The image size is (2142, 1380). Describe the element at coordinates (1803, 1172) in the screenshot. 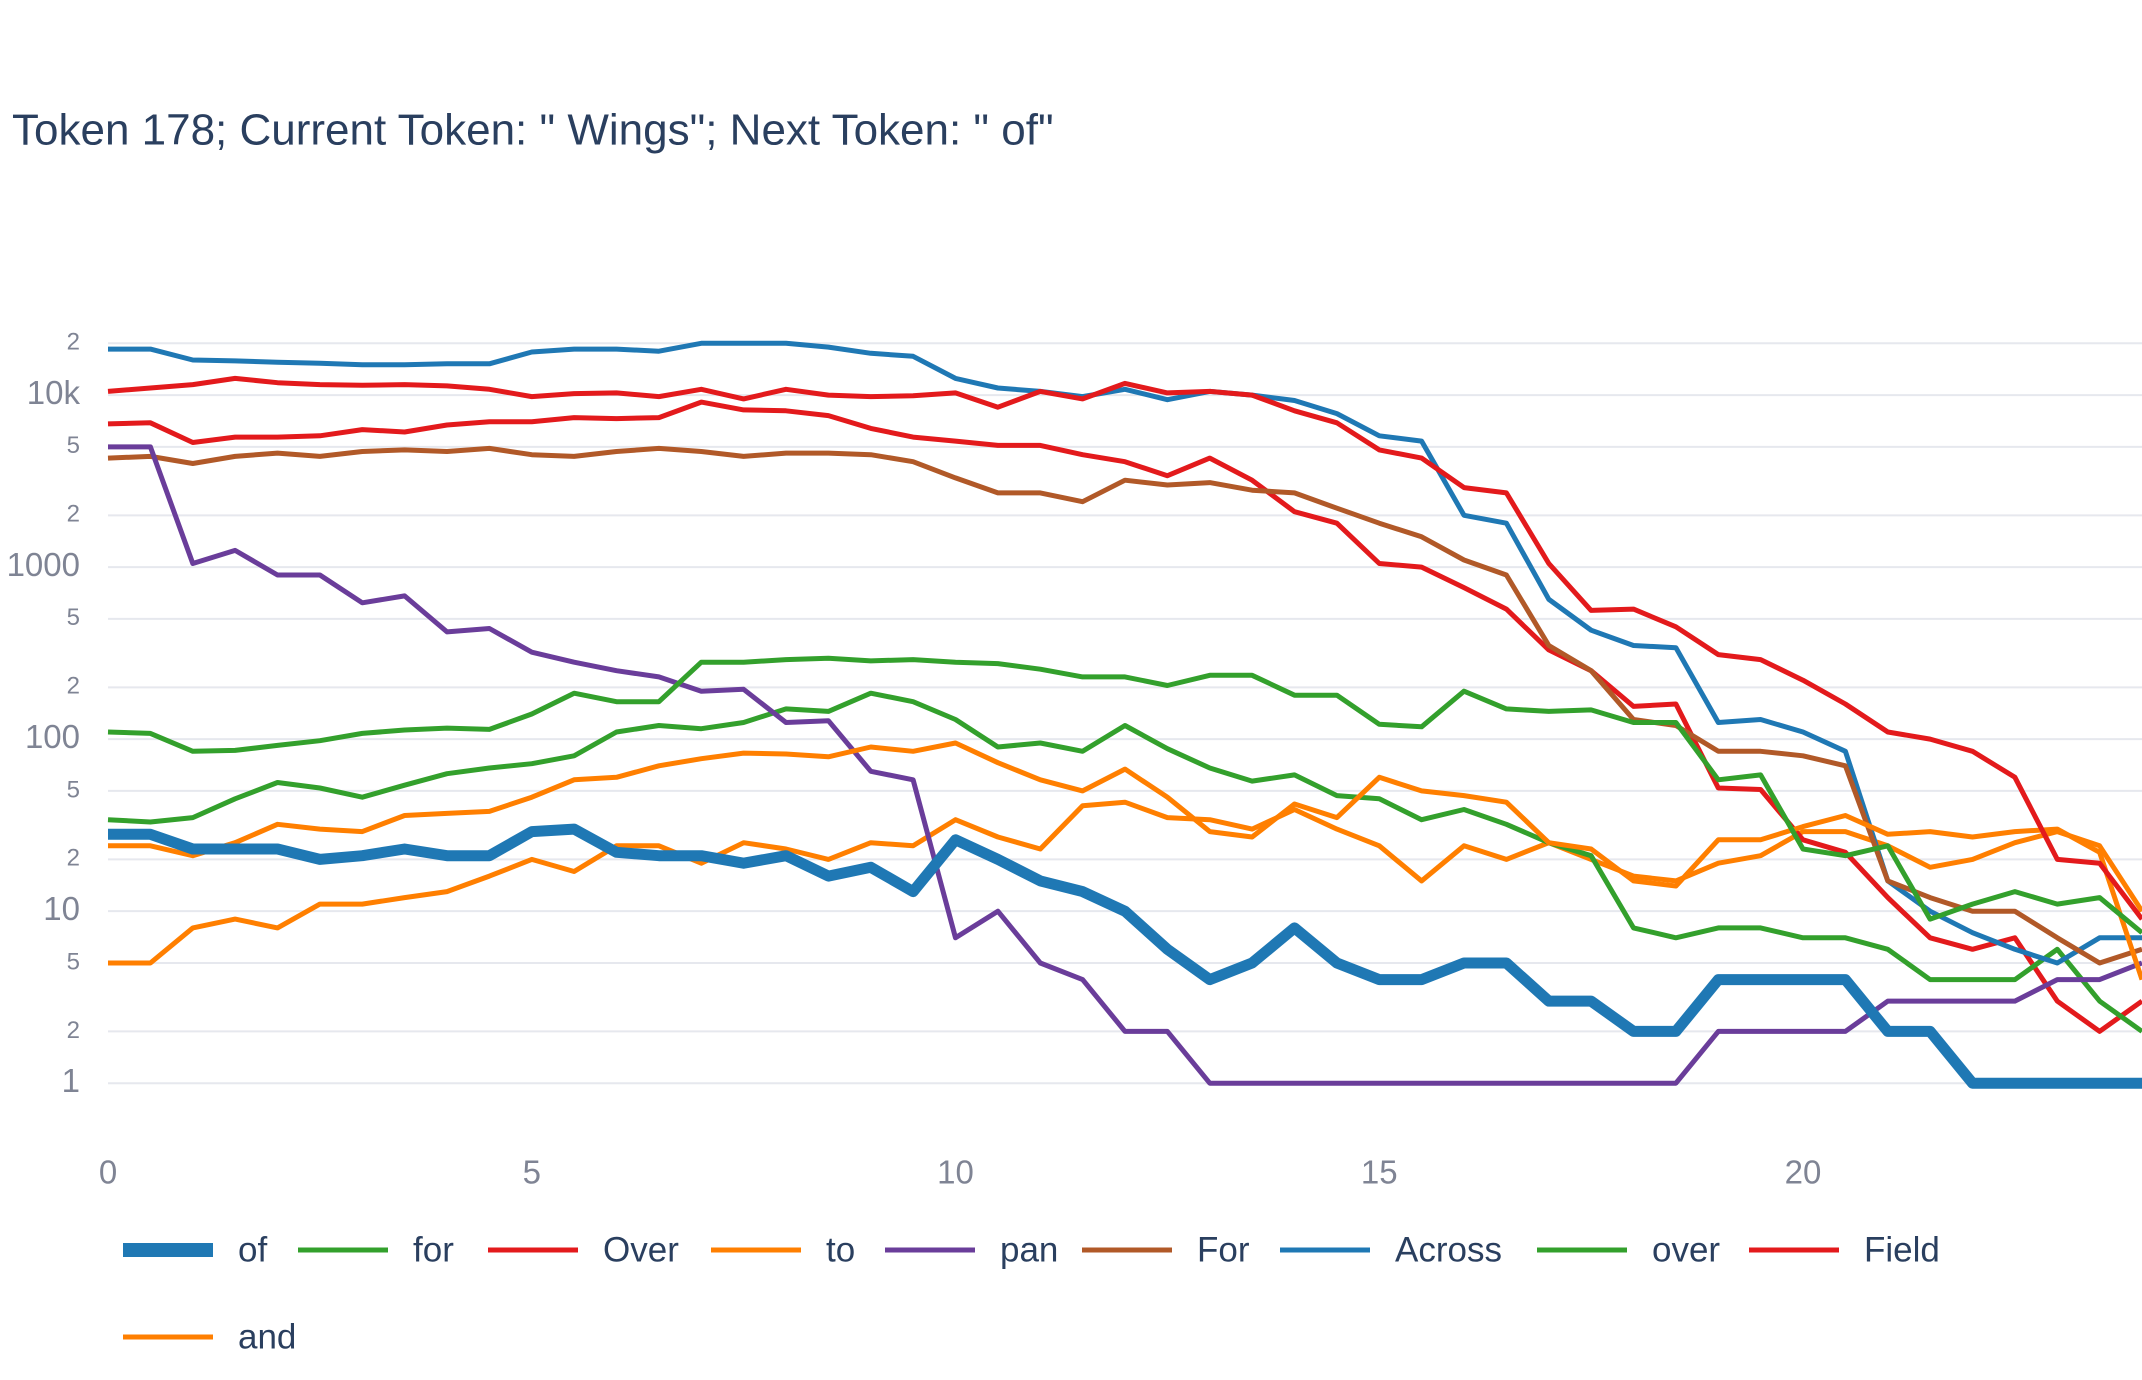

I see `x-tick-label: 20` at that location.